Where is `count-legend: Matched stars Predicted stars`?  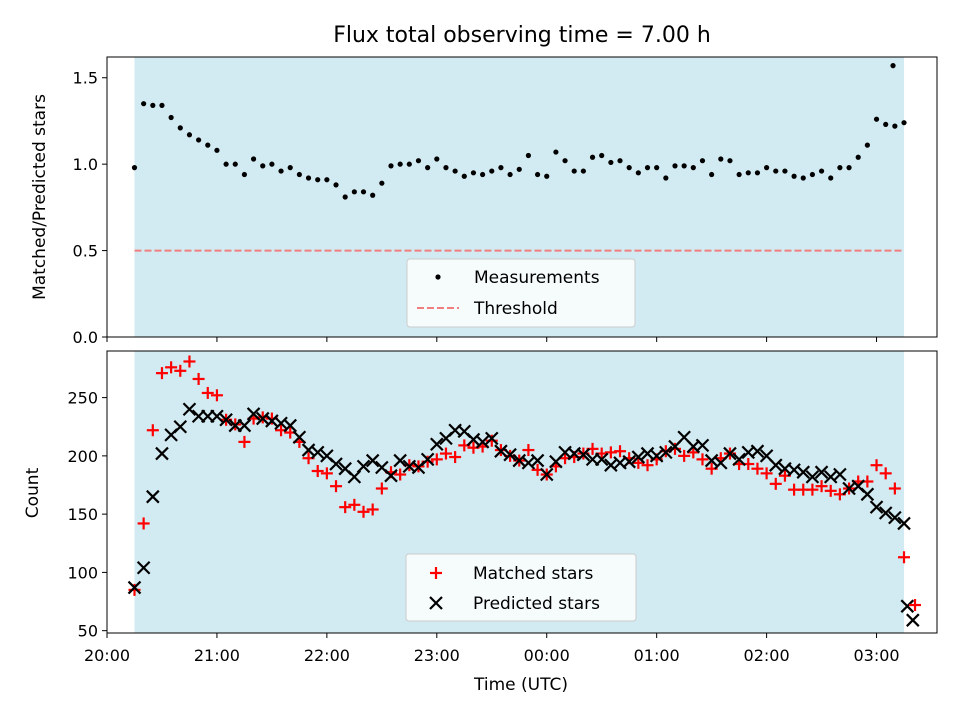
count-legend: Matched stars Predicted stars is located at coordinates (521, 587).